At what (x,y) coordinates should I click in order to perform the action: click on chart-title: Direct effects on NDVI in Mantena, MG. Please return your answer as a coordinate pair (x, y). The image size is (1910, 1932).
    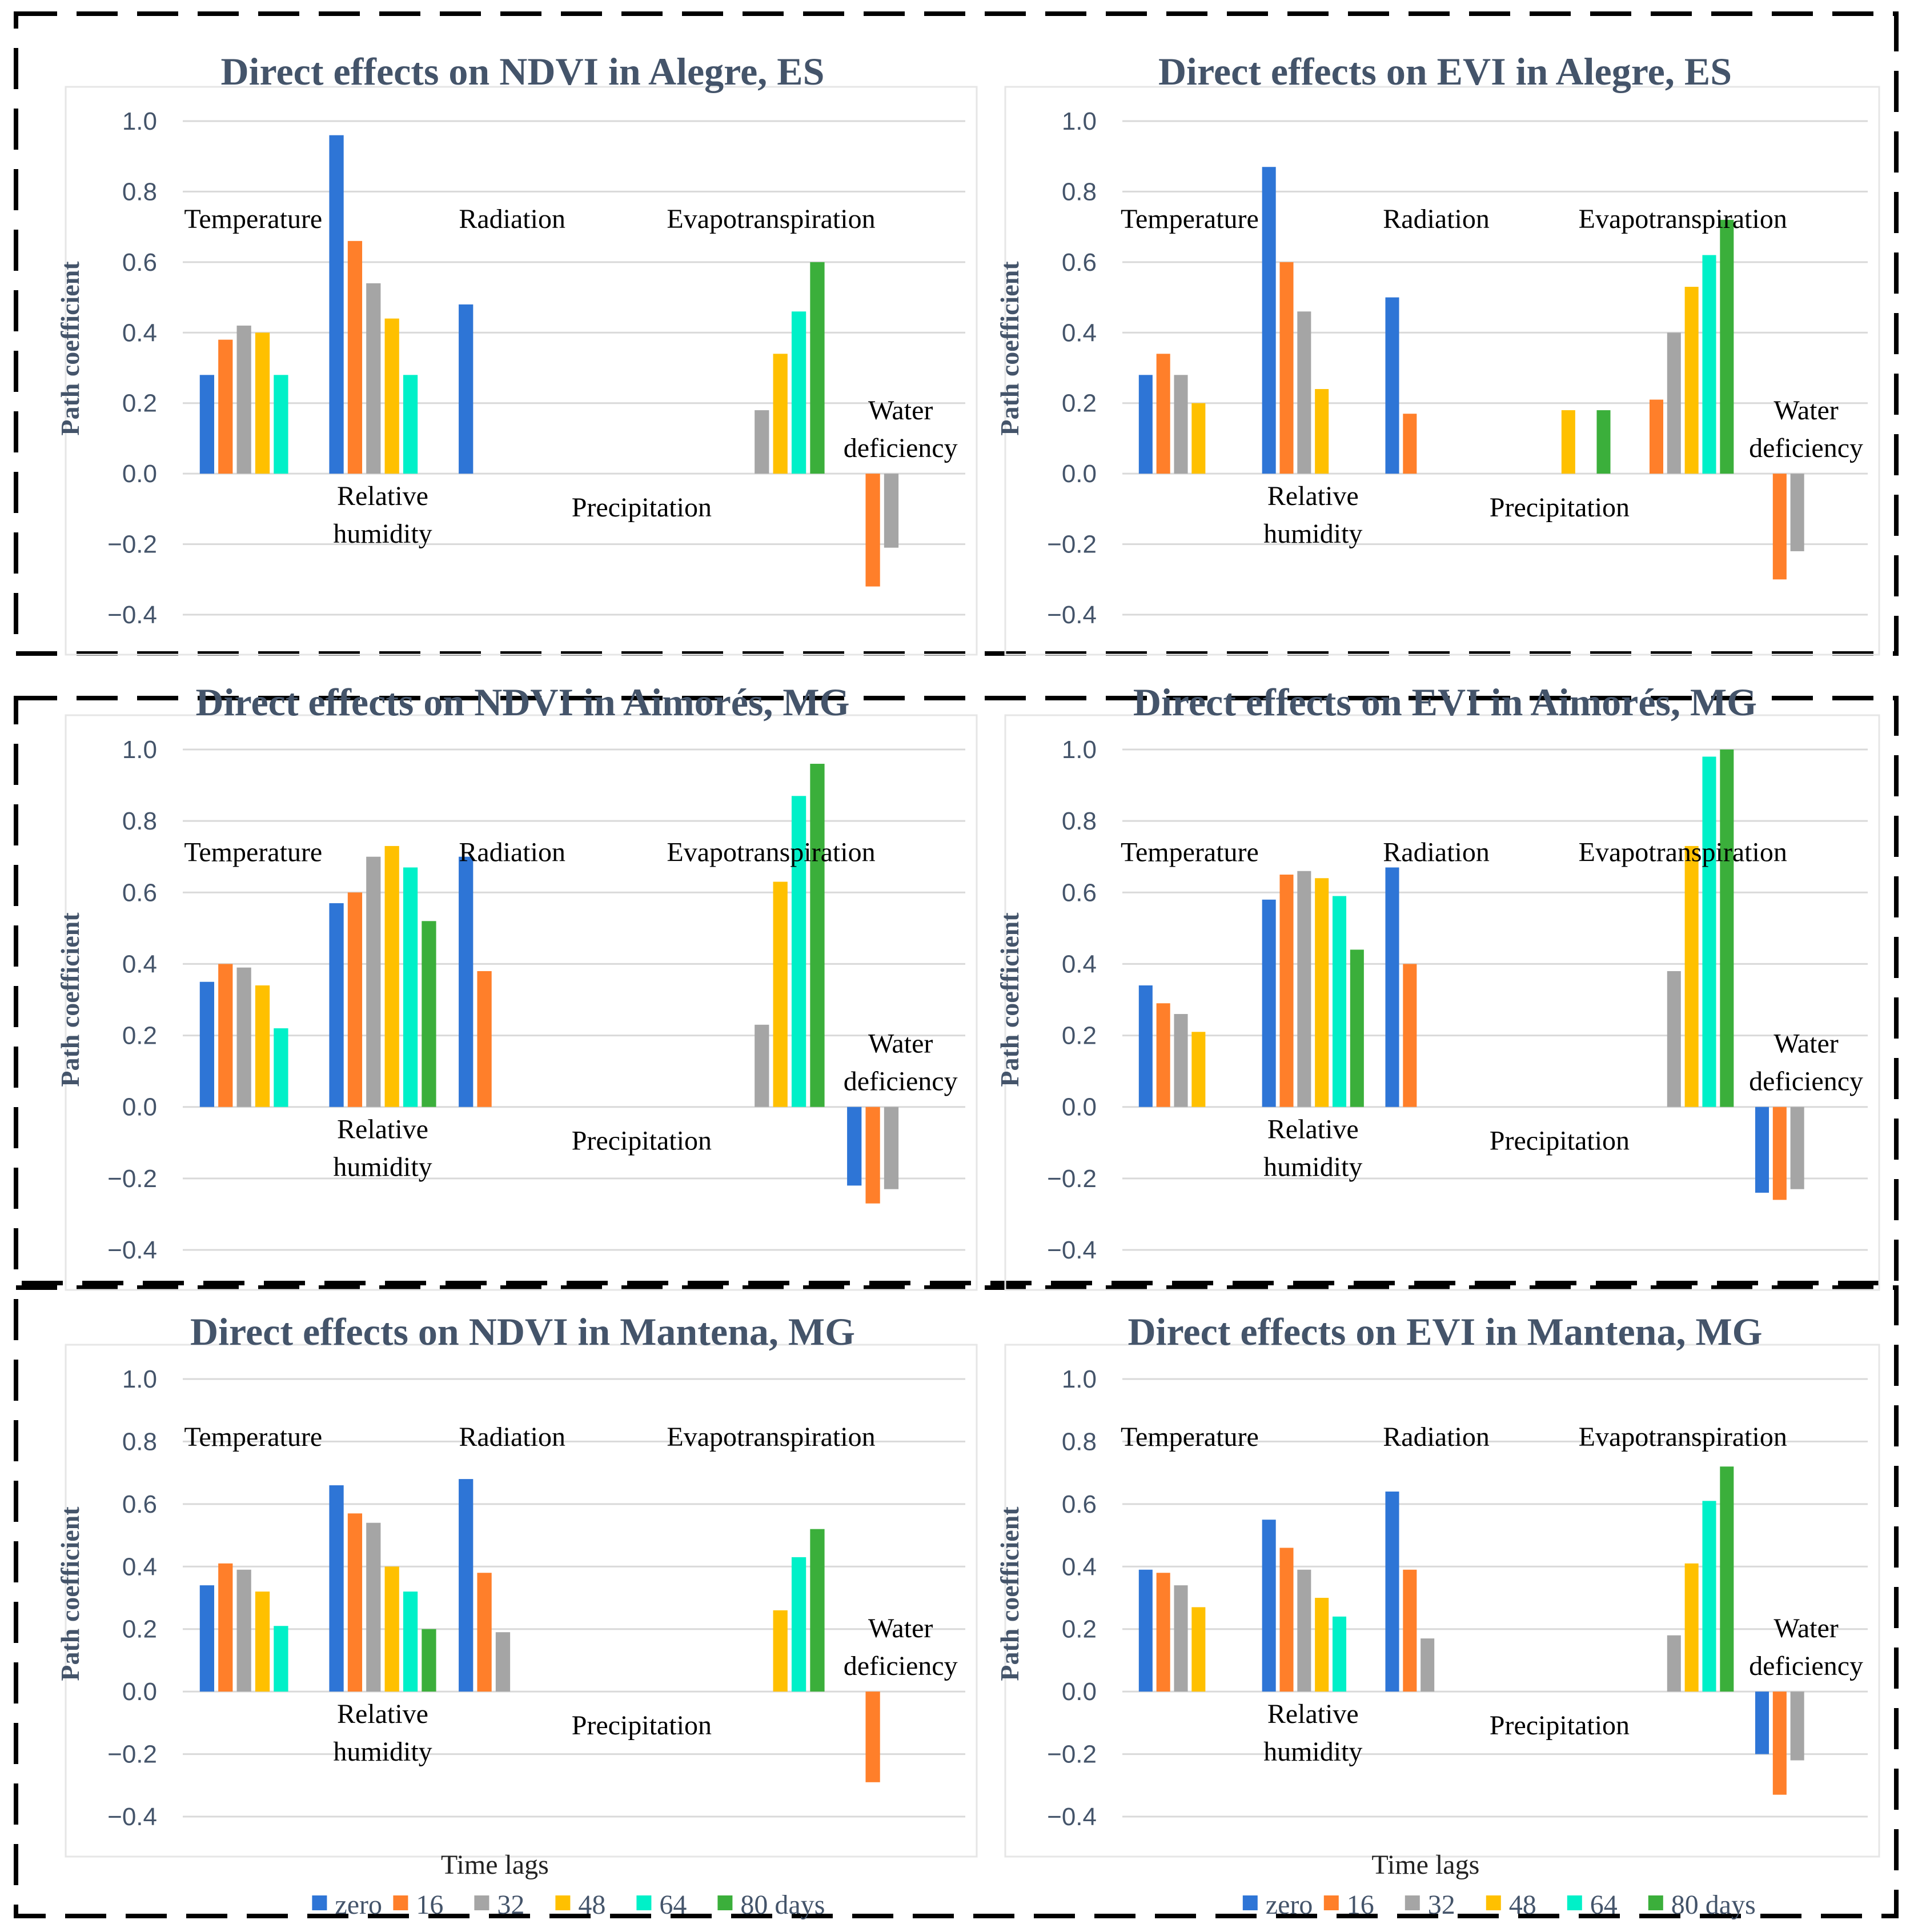
    Looking at the image, I should click on (522, 1331).